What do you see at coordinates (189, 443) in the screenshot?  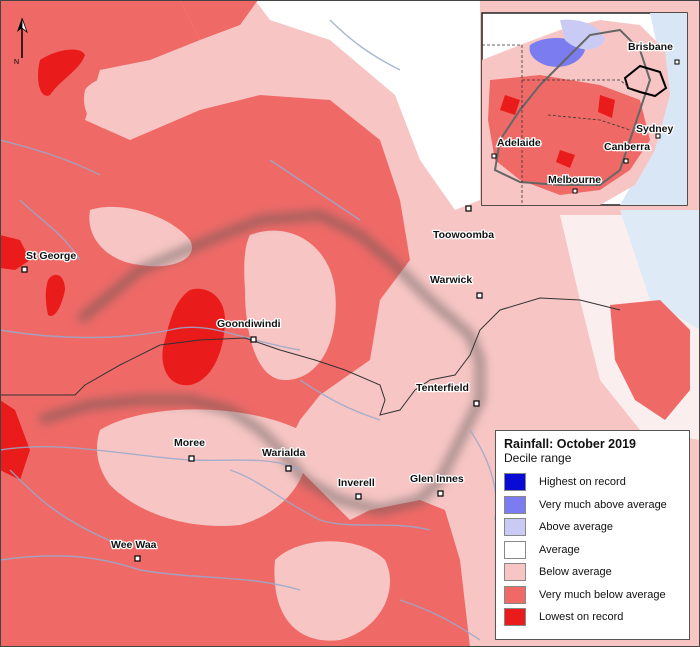 I see `town-label-moree: Moree` at bounding box center [189, 443].